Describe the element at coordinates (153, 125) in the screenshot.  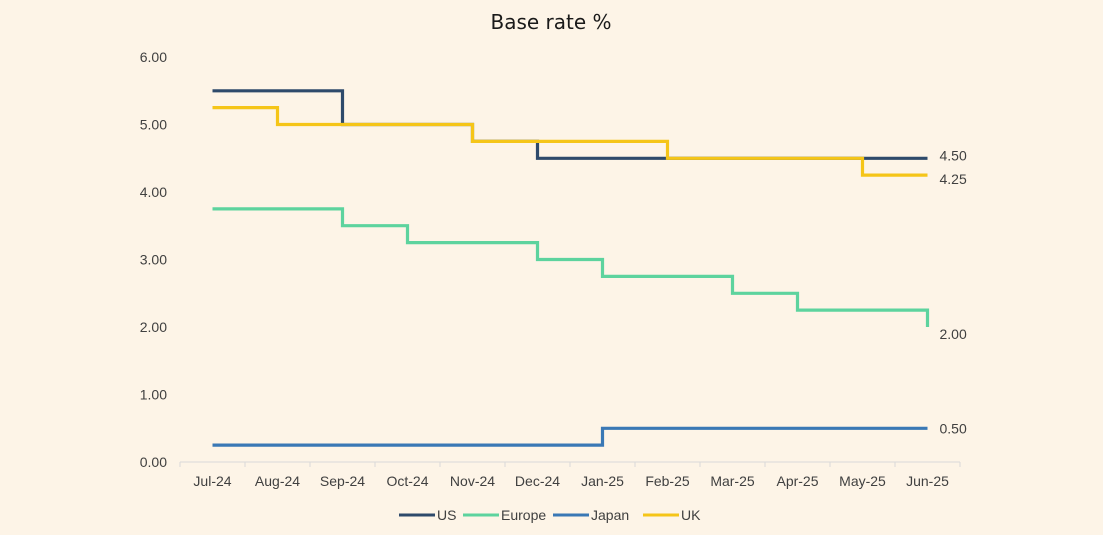
I see `y-tick-label: 5.00` at that location.